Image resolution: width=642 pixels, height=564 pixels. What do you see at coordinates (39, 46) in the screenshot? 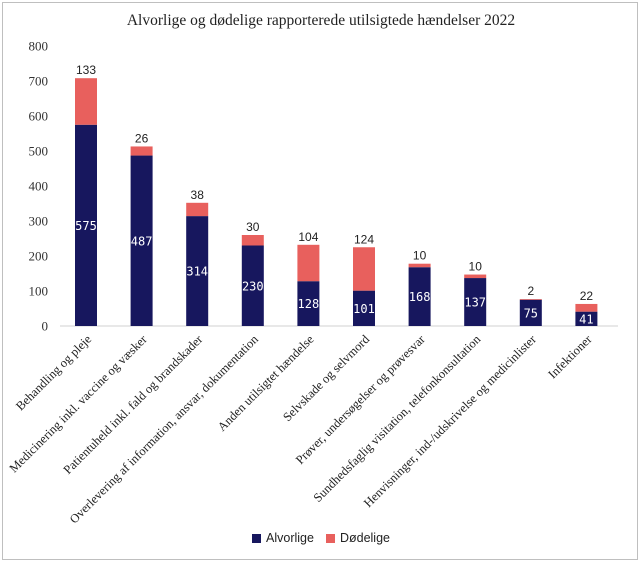
I see `y-tick-label: 800` at bounding box center [39, 46].